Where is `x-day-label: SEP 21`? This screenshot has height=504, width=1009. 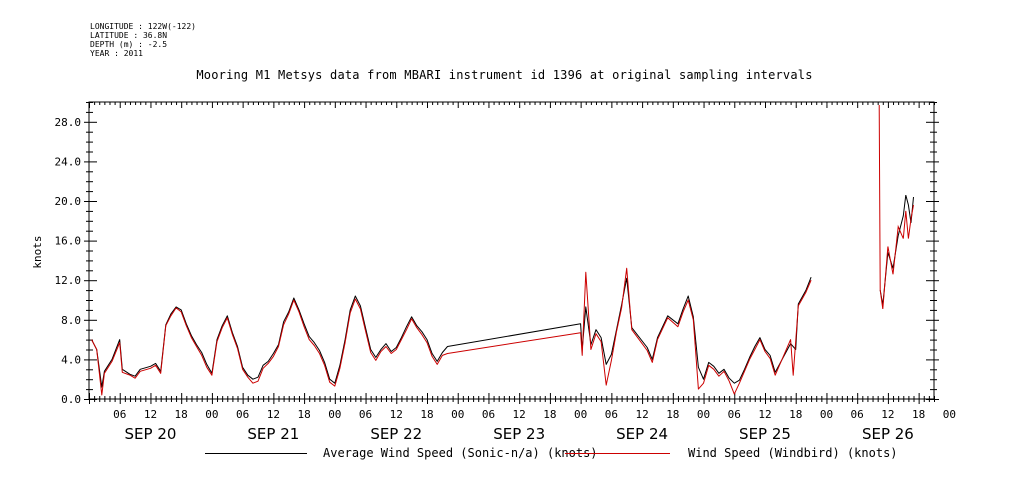 x-day-label: SEP 21 is located at coordinates (273, 434).